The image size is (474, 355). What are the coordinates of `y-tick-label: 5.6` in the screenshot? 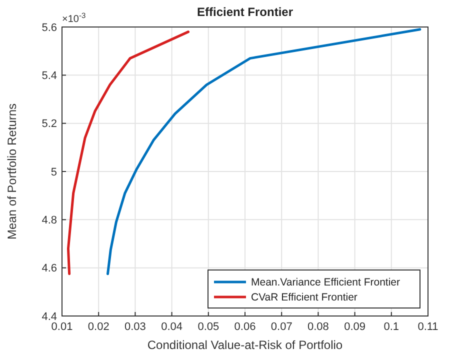 It's located at (49, 28).